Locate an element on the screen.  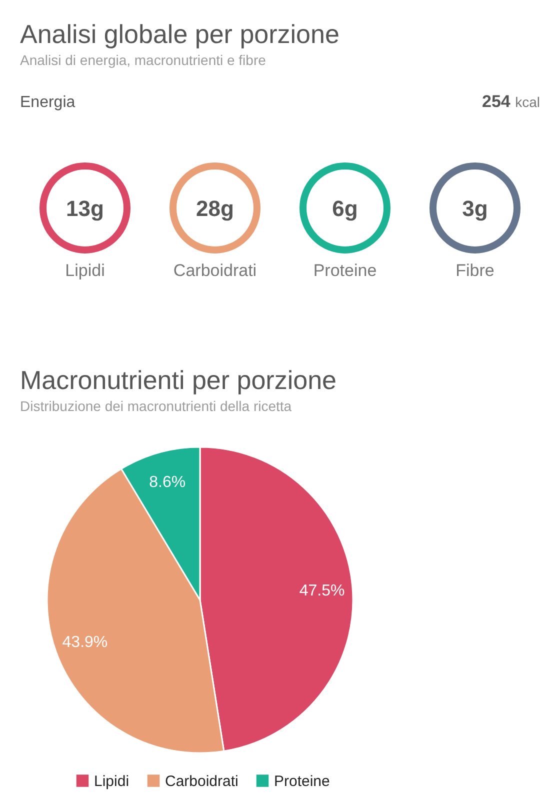
data-label: 47.5% is located at coordinates (322, 591).